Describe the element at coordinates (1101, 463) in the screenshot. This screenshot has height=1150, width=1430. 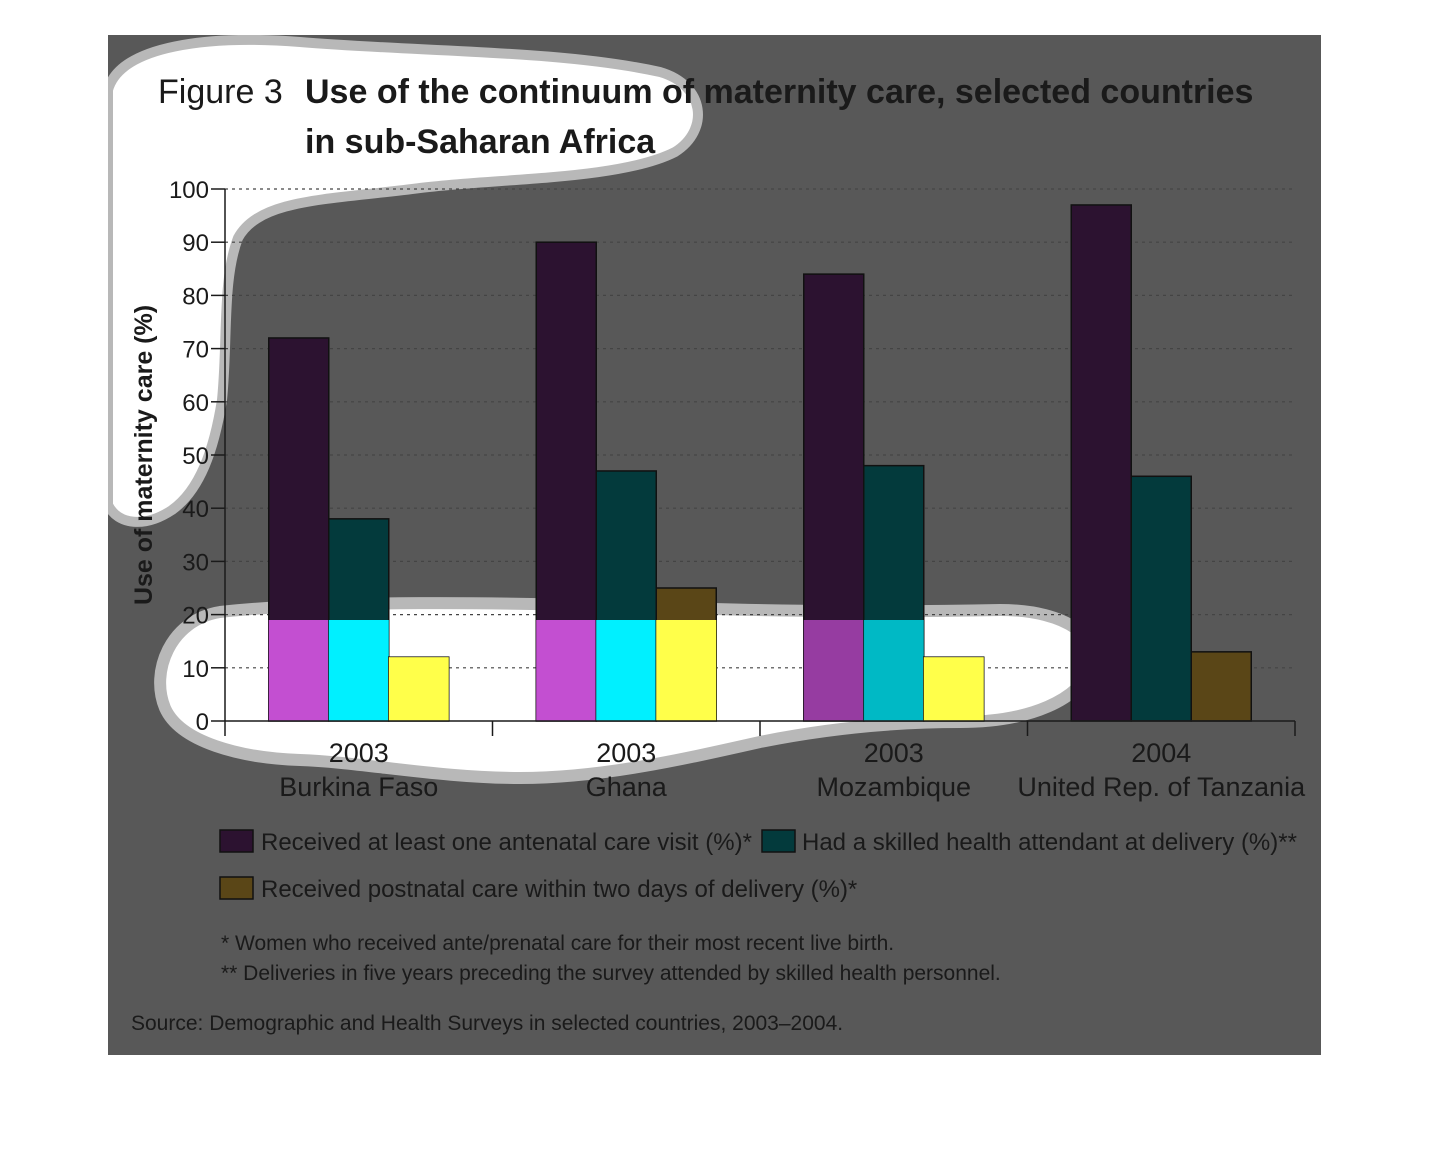
I see `bar-series-1-united-rep-of-tanzania` at that location.